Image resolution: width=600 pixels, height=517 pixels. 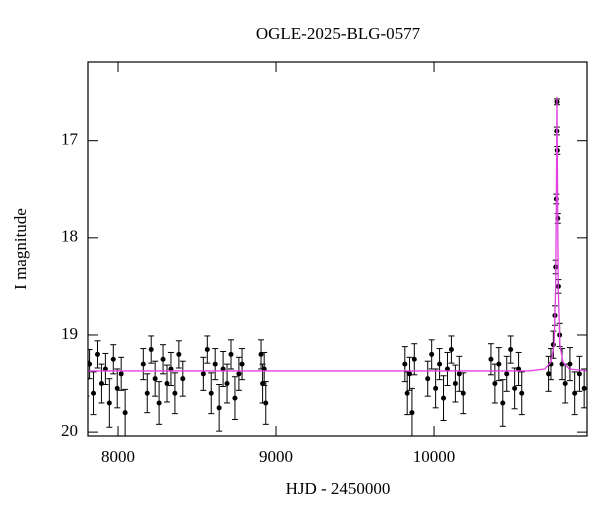 What do you see at coordinates (69, 333) in the screenshot?
I see `y-tick-label: 19` at bounding box center [69, 333].